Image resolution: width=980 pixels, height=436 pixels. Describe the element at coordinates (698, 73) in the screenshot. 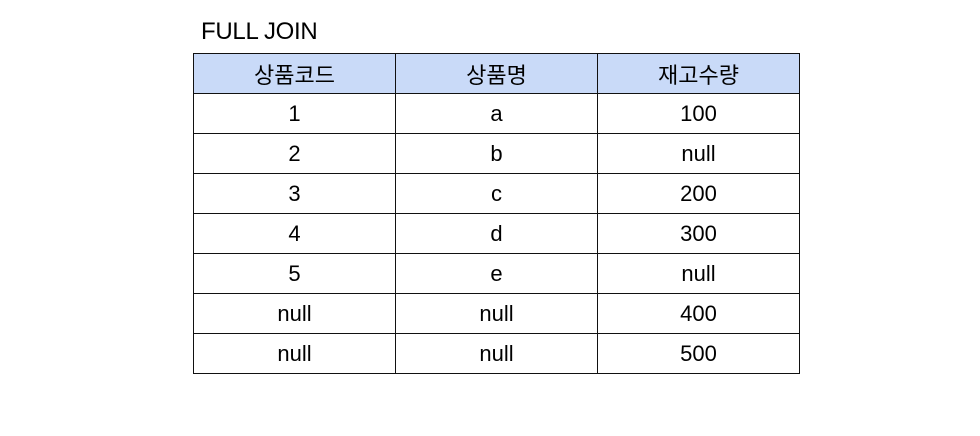

I see `column-header-stock-quantity: 재고수량` at that location.